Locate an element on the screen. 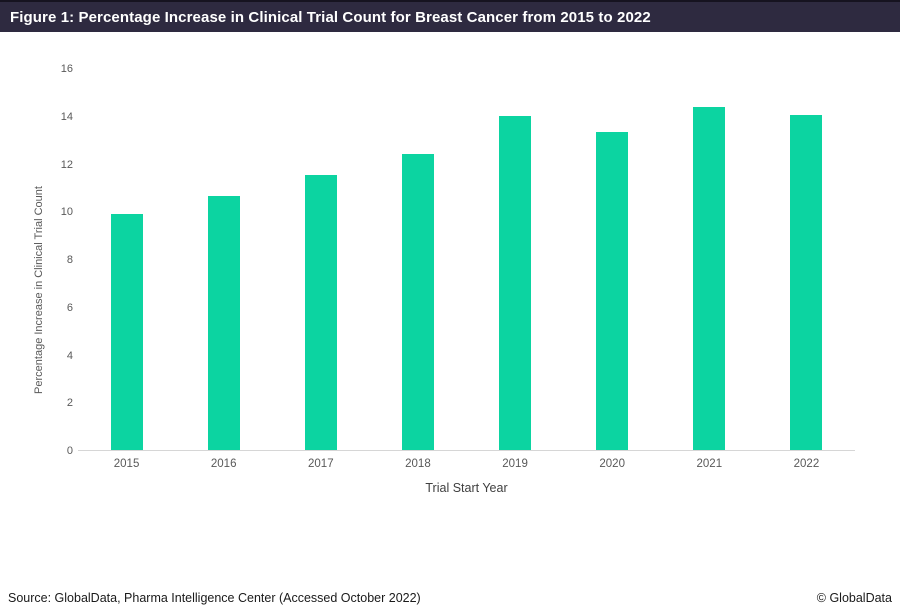  bar-2021 is located at coordinates (709, 278).